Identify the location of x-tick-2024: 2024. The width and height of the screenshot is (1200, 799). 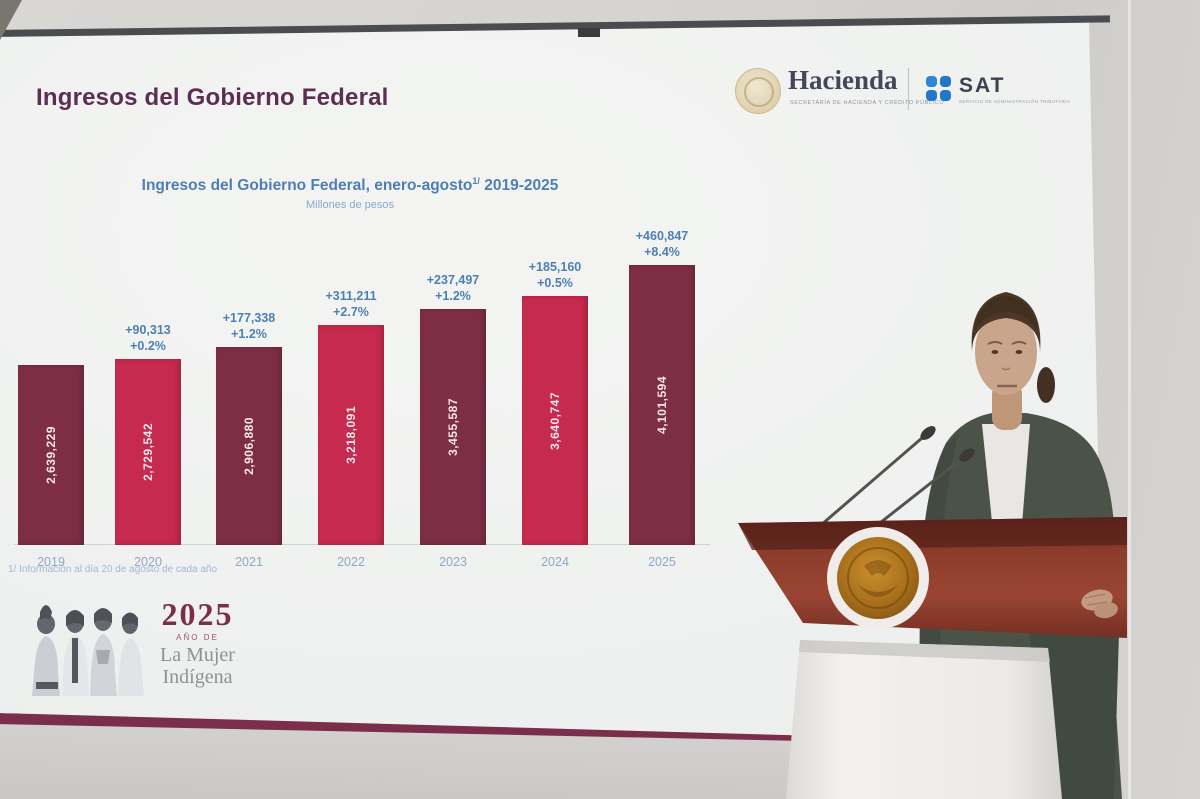
(555, 562).